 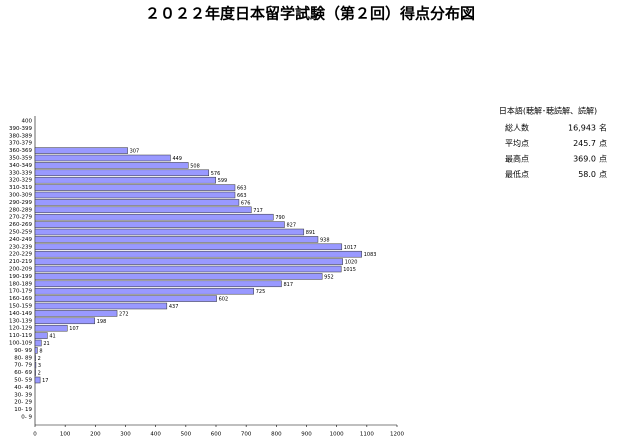 What do you see at coordinates (20, 321) in the screenshot?
I see `y-tick-label: 130-139` at bounding box center [20, 321].